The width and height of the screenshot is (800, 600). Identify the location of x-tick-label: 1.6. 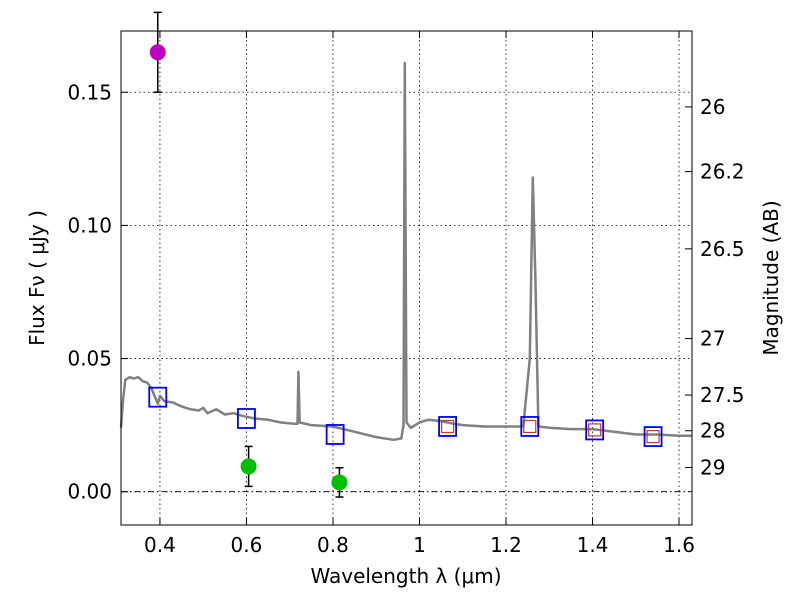
(679, 545).